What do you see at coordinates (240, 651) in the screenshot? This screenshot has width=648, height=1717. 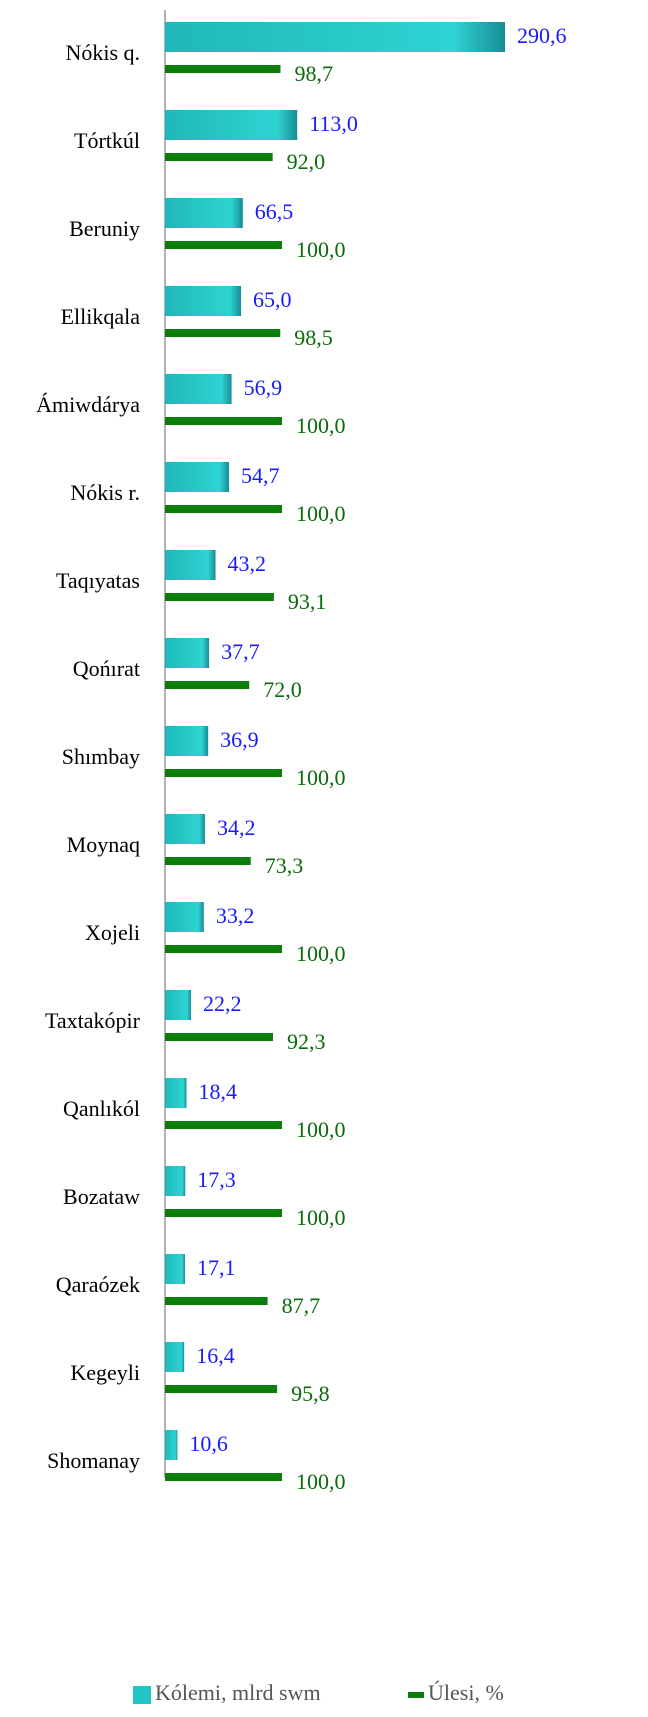 I see `value-label: 37,7` at bounding box center [240, 651].